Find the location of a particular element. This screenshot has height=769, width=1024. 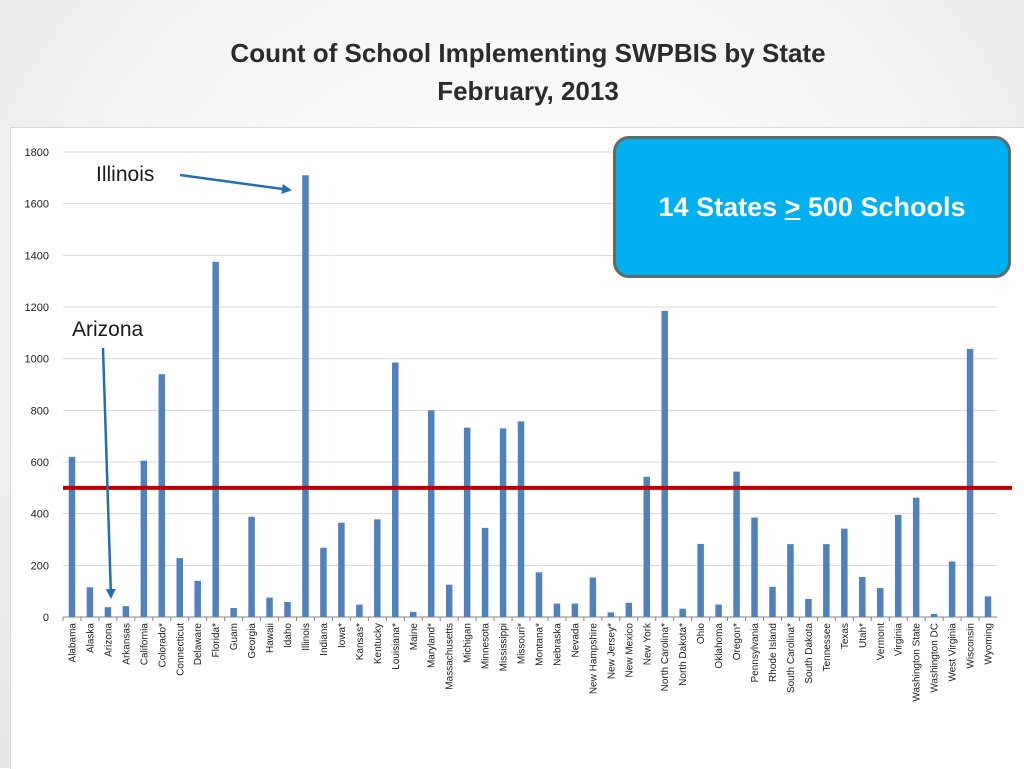

x-tick-label: Tennessee is located at coordinates (827, 647).